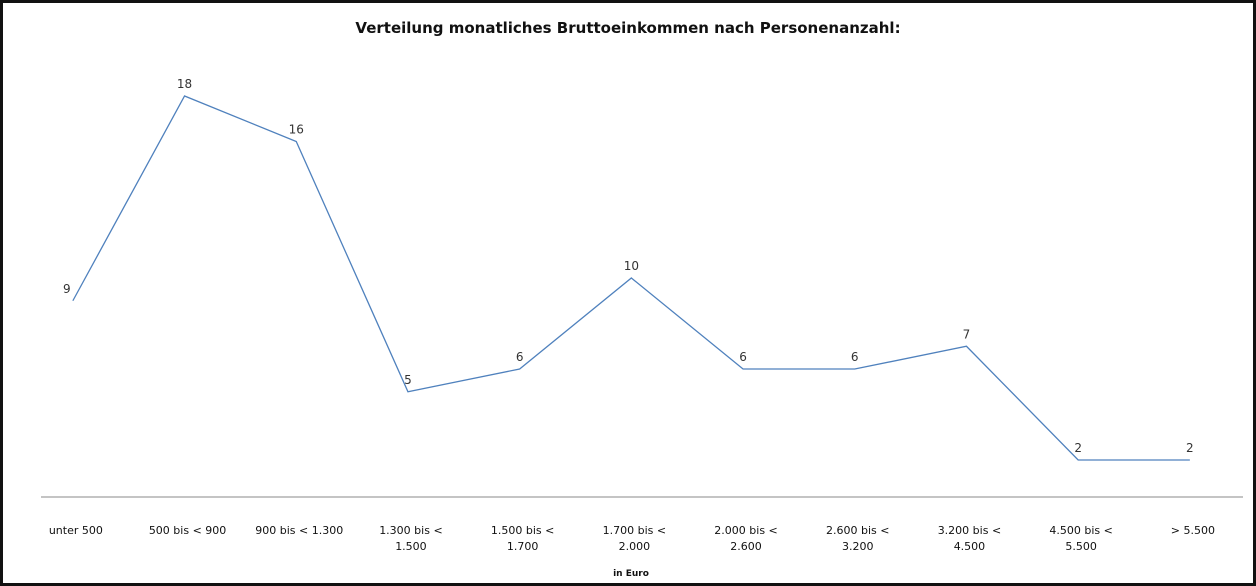  Describe the element at coordinates (634, 538) in the screenshot. I see `x-tick-label: 1.700 bis < 2.000` at that location.